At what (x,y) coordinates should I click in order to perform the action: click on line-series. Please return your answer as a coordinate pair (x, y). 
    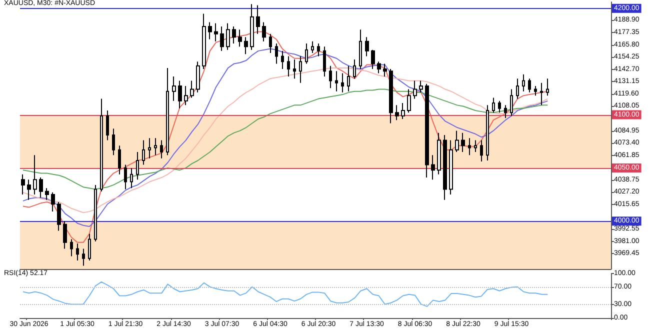
    Looking at the image, I should click on (285, 294).